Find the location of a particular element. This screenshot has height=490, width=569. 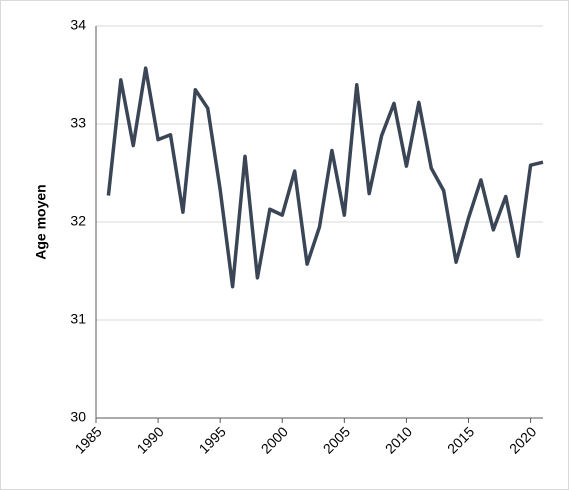

x-tick-label: 2020 is located at coordinates (522, 439).